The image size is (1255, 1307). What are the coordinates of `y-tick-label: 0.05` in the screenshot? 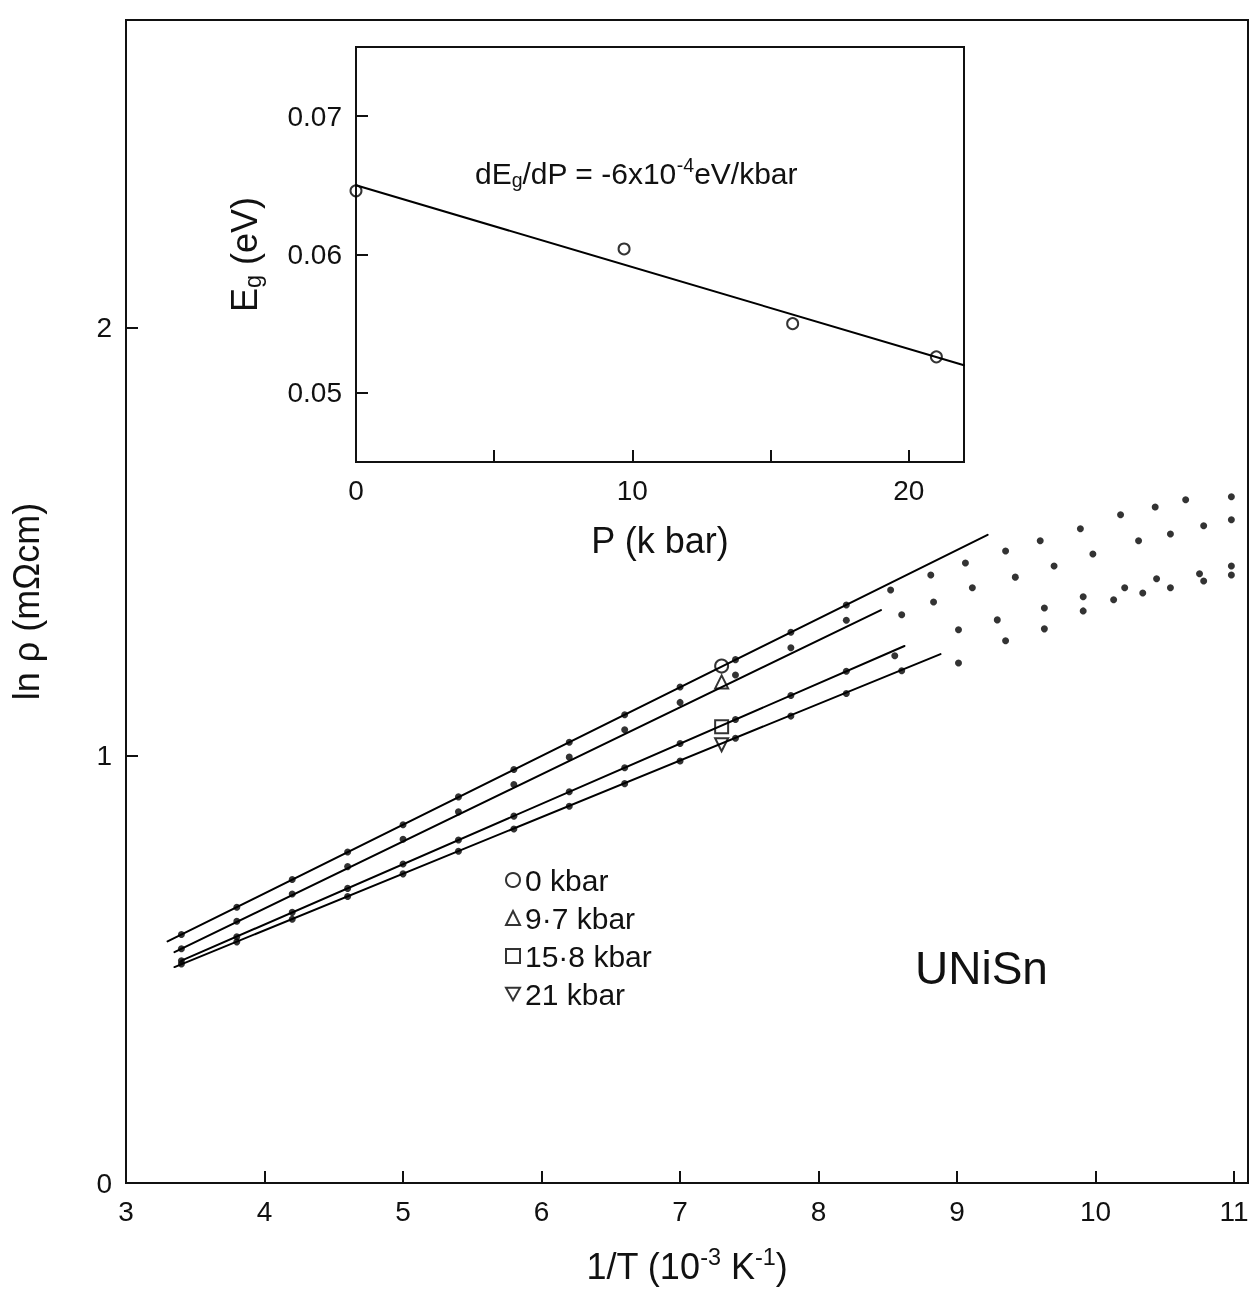 It's located at (314, 393).